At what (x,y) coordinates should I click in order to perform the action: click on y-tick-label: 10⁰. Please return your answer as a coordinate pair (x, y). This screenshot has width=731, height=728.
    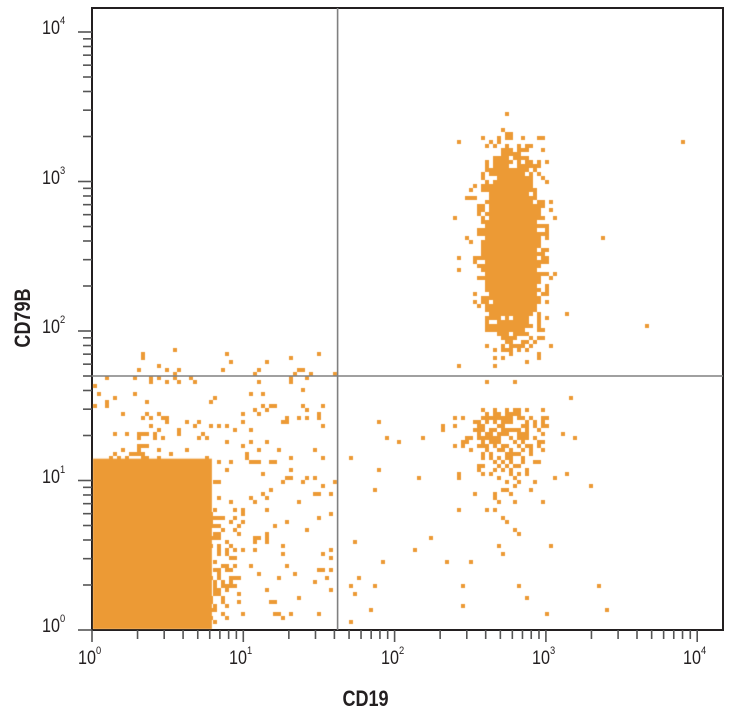
    Looking at the image, I should click on (54, 625).